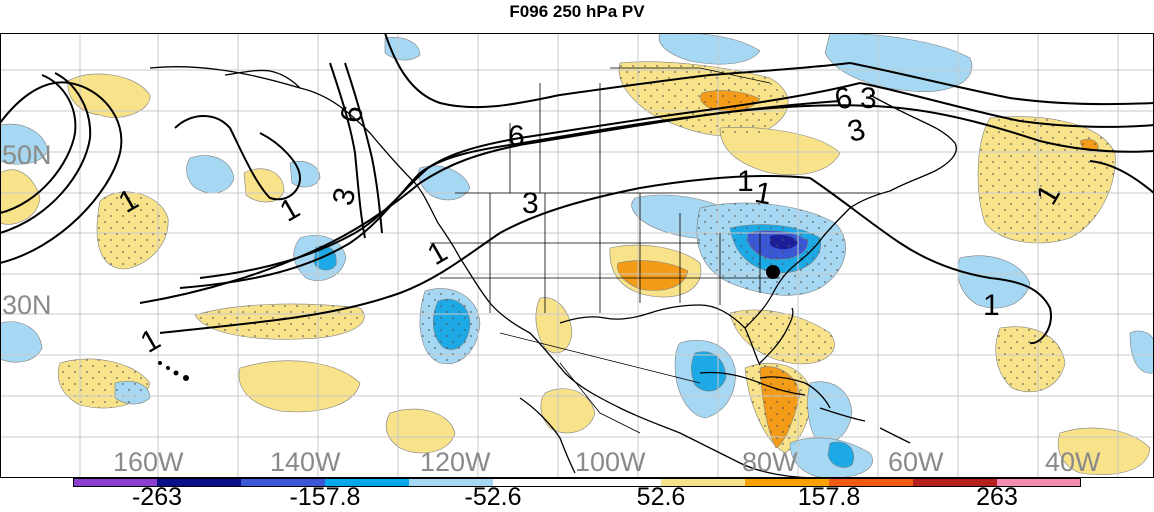  I want to click on lat-label-30n: 30N, so click(27, 305).